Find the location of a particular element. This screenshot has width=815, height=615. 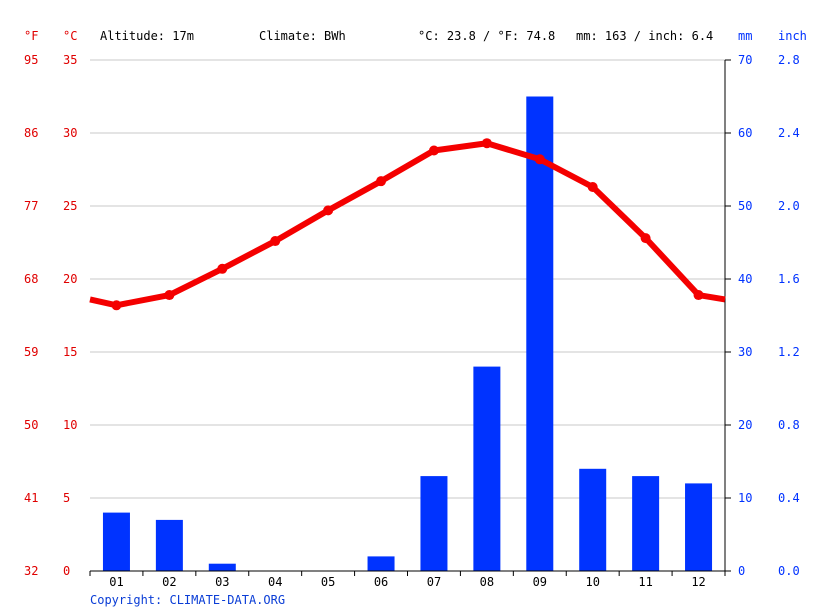

month-tick-label: 03 is located at coordinates (222, 582).